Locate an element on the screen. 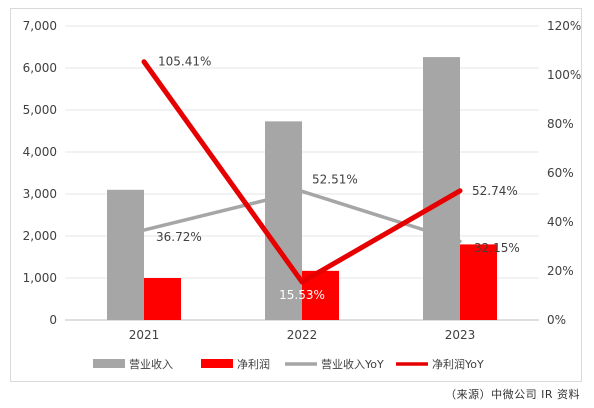  data-label-revenue-yoy: 36.72% is located at coordinates (179, 237).